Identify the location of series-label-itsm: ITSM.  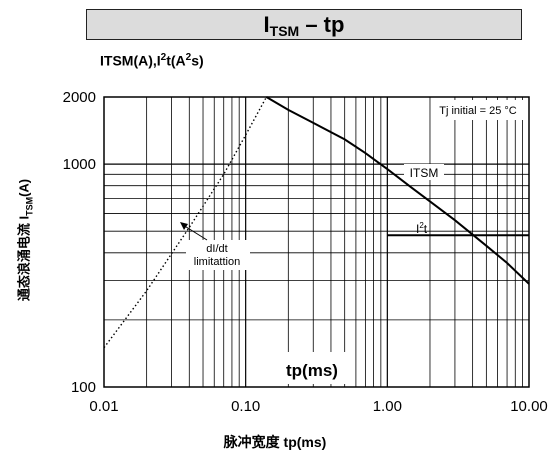
(424, 173).